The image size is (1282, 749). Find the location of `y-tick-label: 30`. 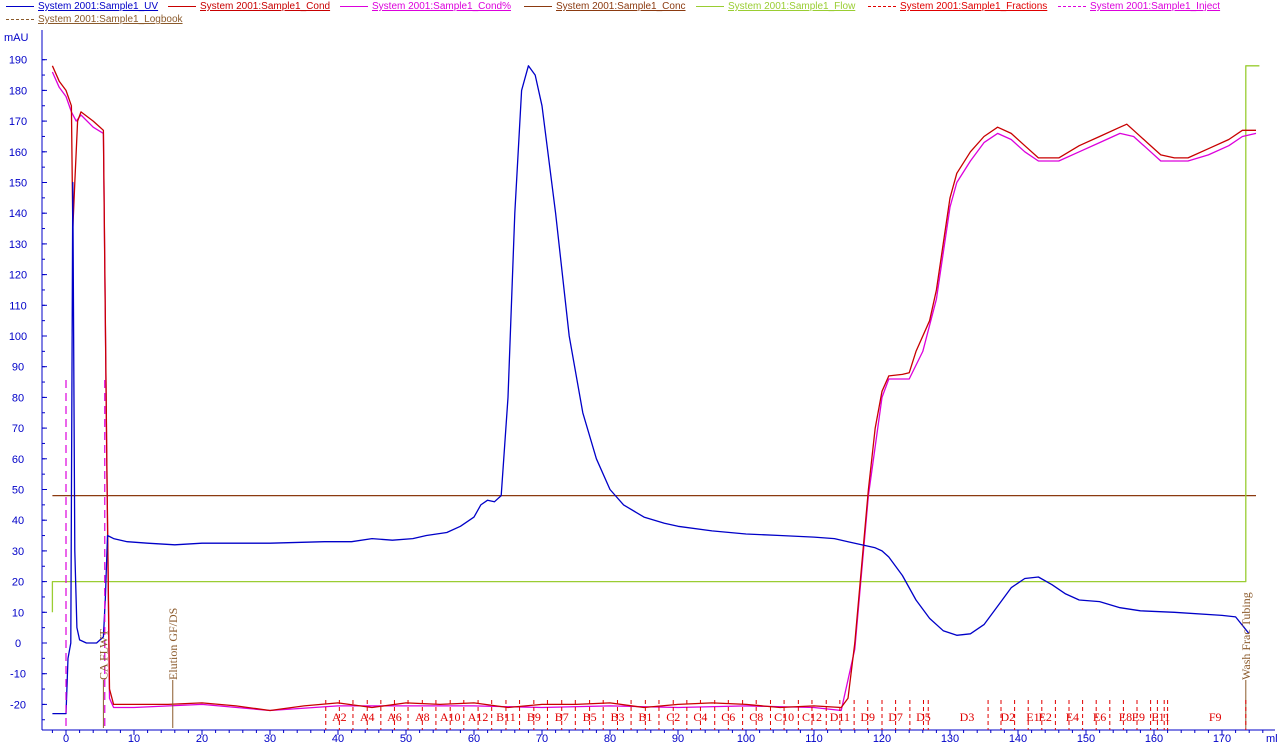

y-tick-label: 30 is located at coordinates (18, 552).